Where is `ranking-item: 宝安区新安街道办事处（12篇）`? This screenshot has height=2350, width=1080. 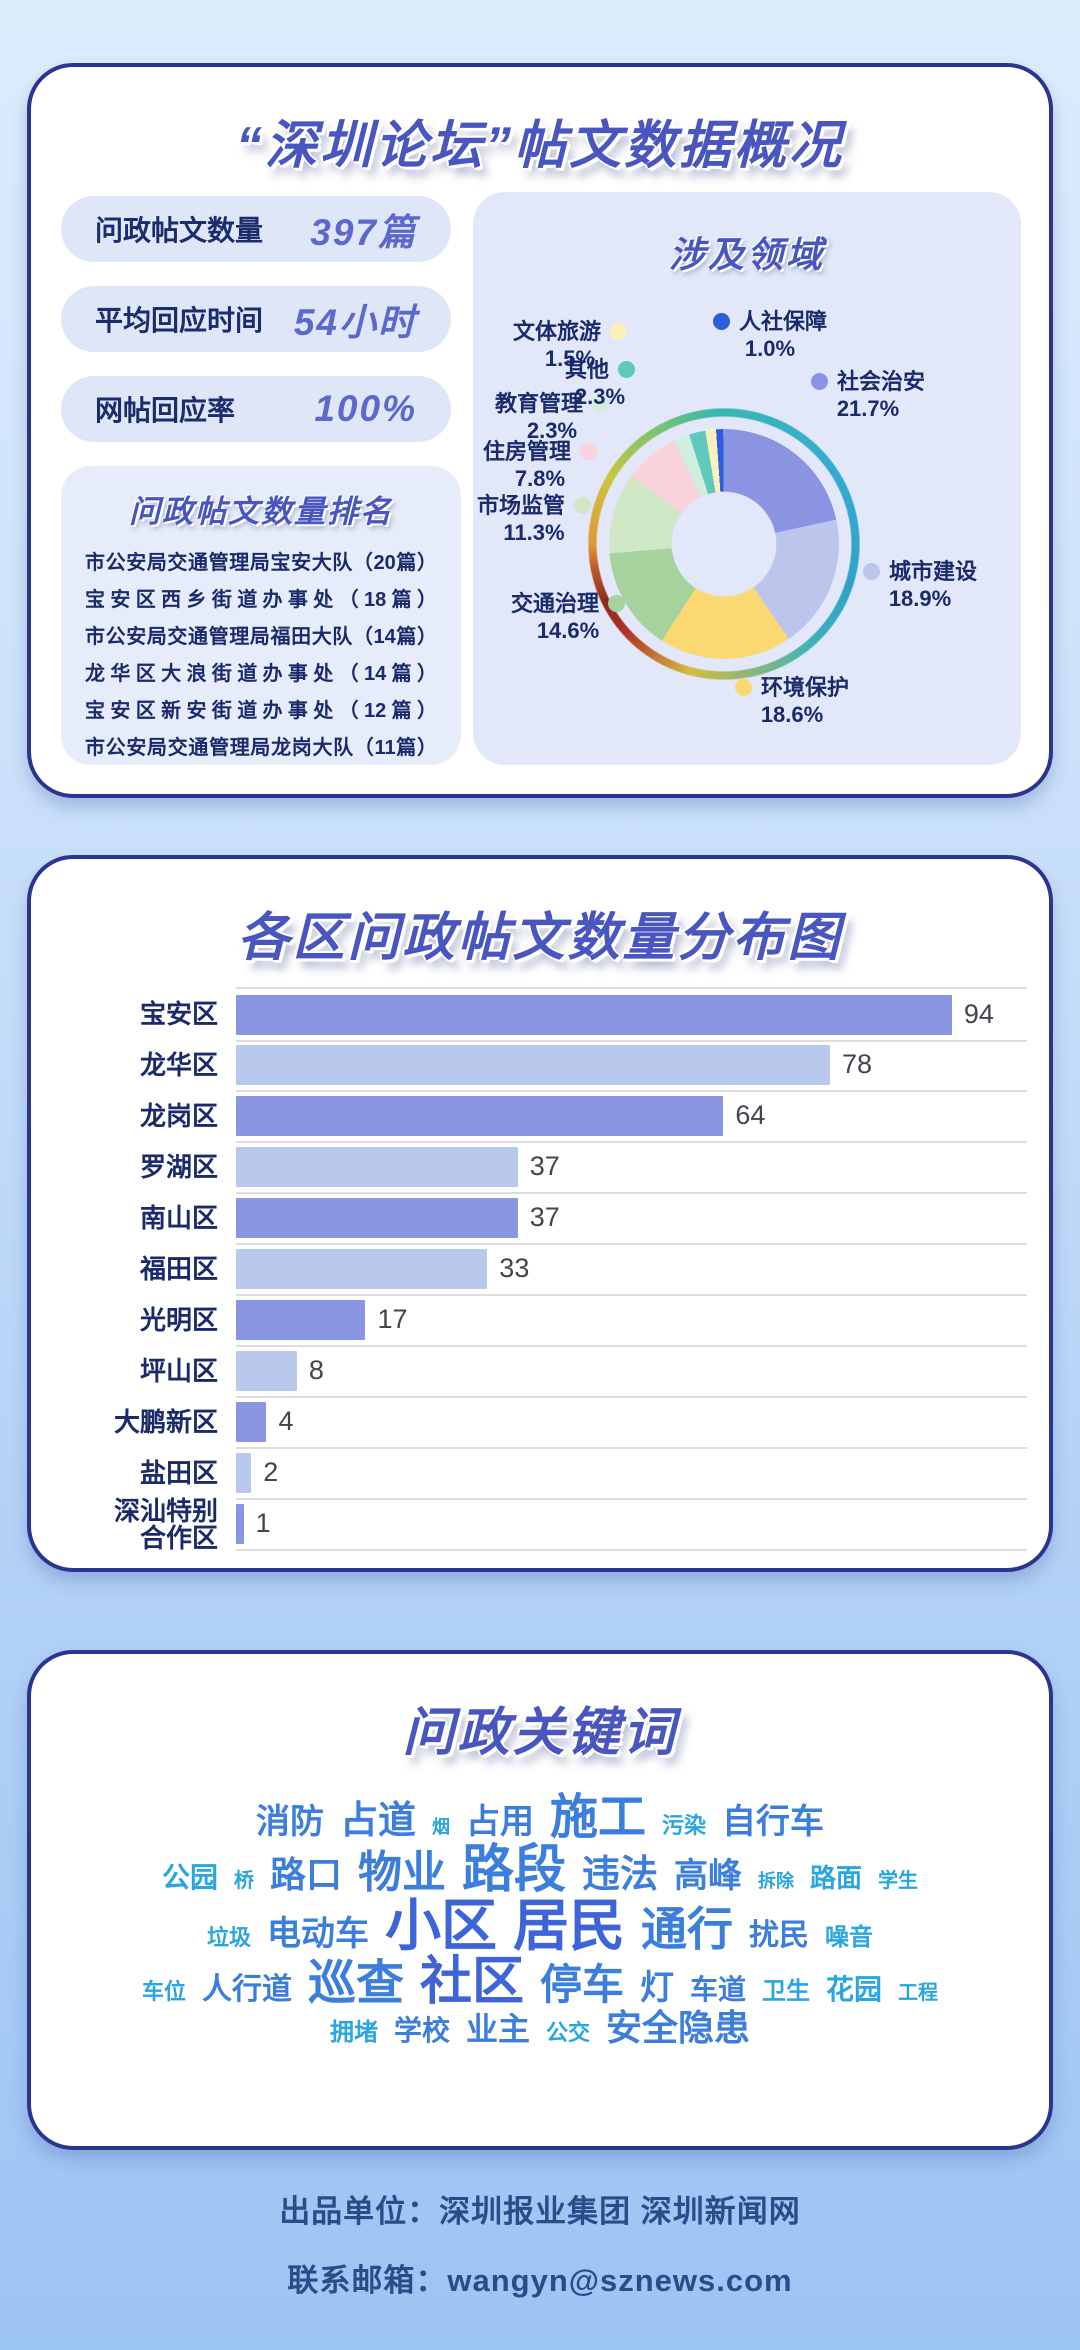
ranking-item: 宝安区新安街道办事处（12篇） is located at coordinates (261, 711).